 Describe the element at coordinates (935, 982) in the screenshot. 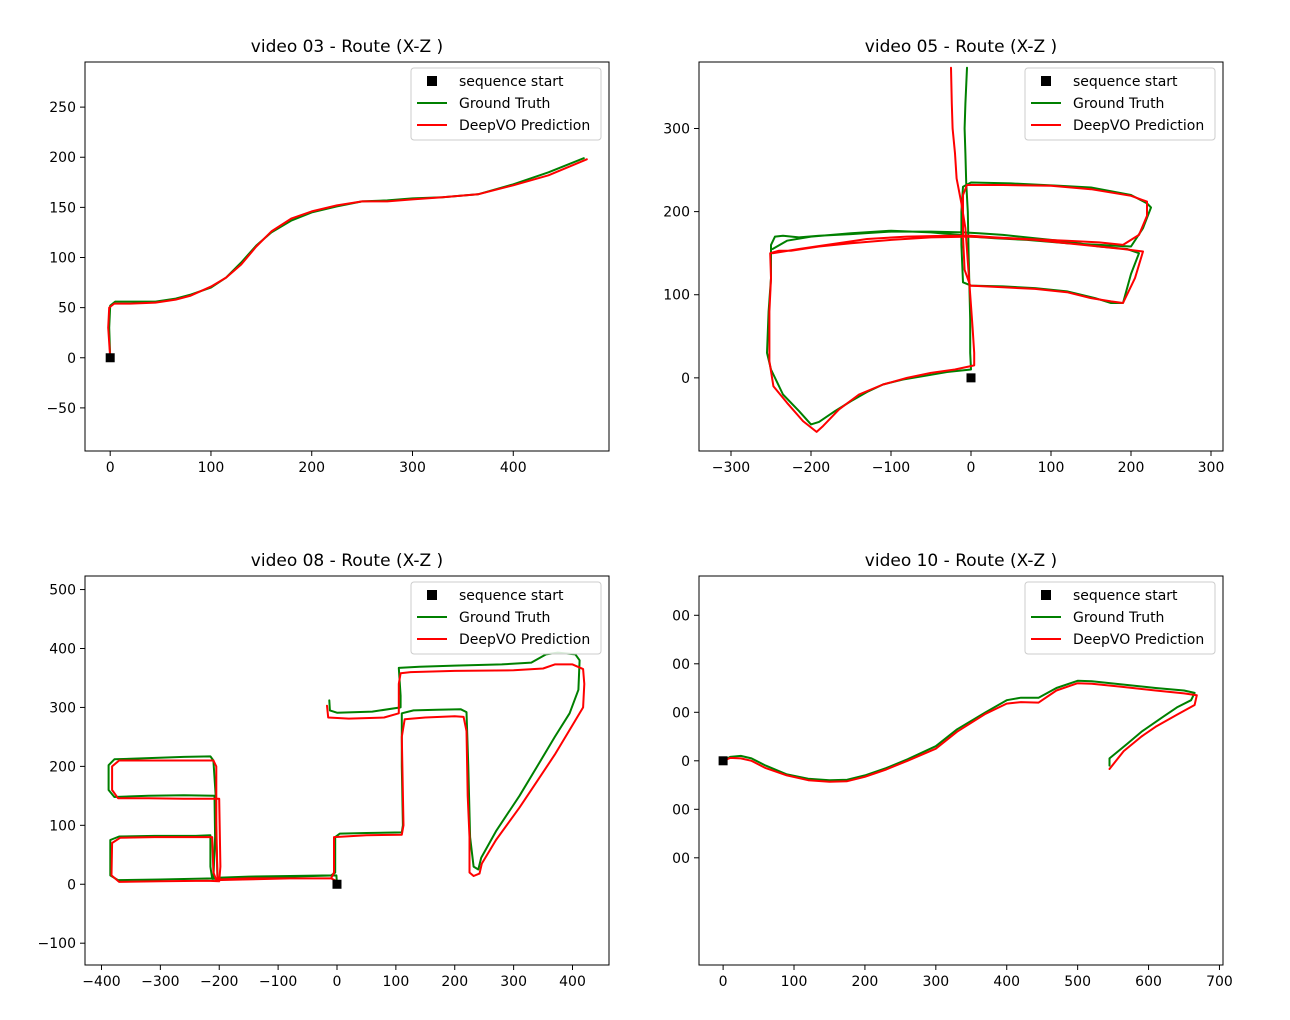

I see `video-10-x-tick-label: 300` at that location.